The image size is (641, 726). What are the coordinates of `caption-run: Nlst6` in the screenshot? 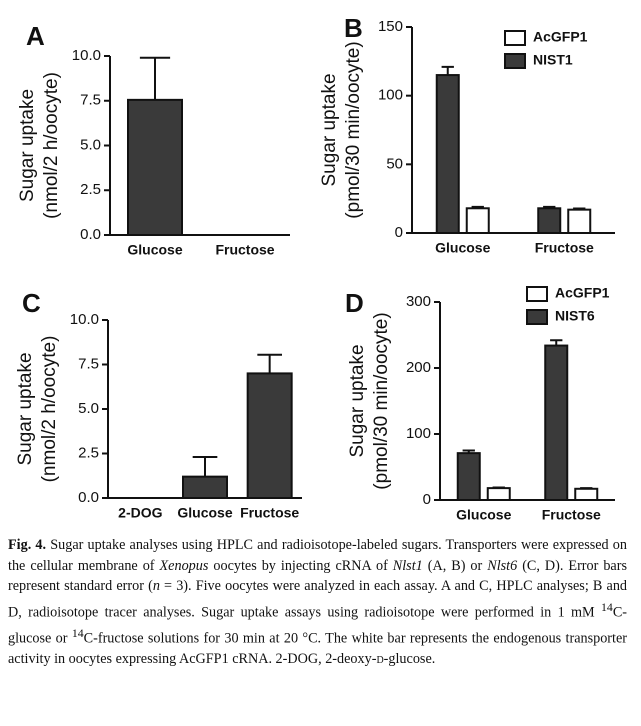 It's located at (502, 565).